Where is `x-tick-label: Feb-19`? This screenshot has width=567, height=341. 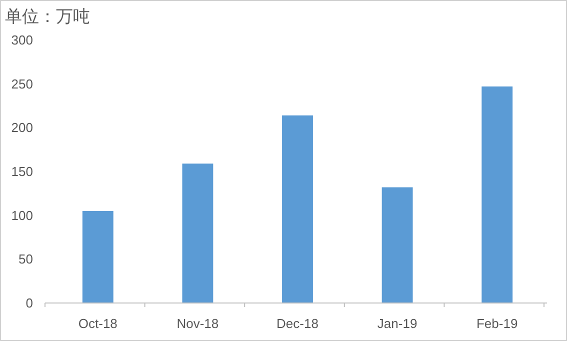 x-tick-label: Feb-19 is located at coordinates (497, 323).